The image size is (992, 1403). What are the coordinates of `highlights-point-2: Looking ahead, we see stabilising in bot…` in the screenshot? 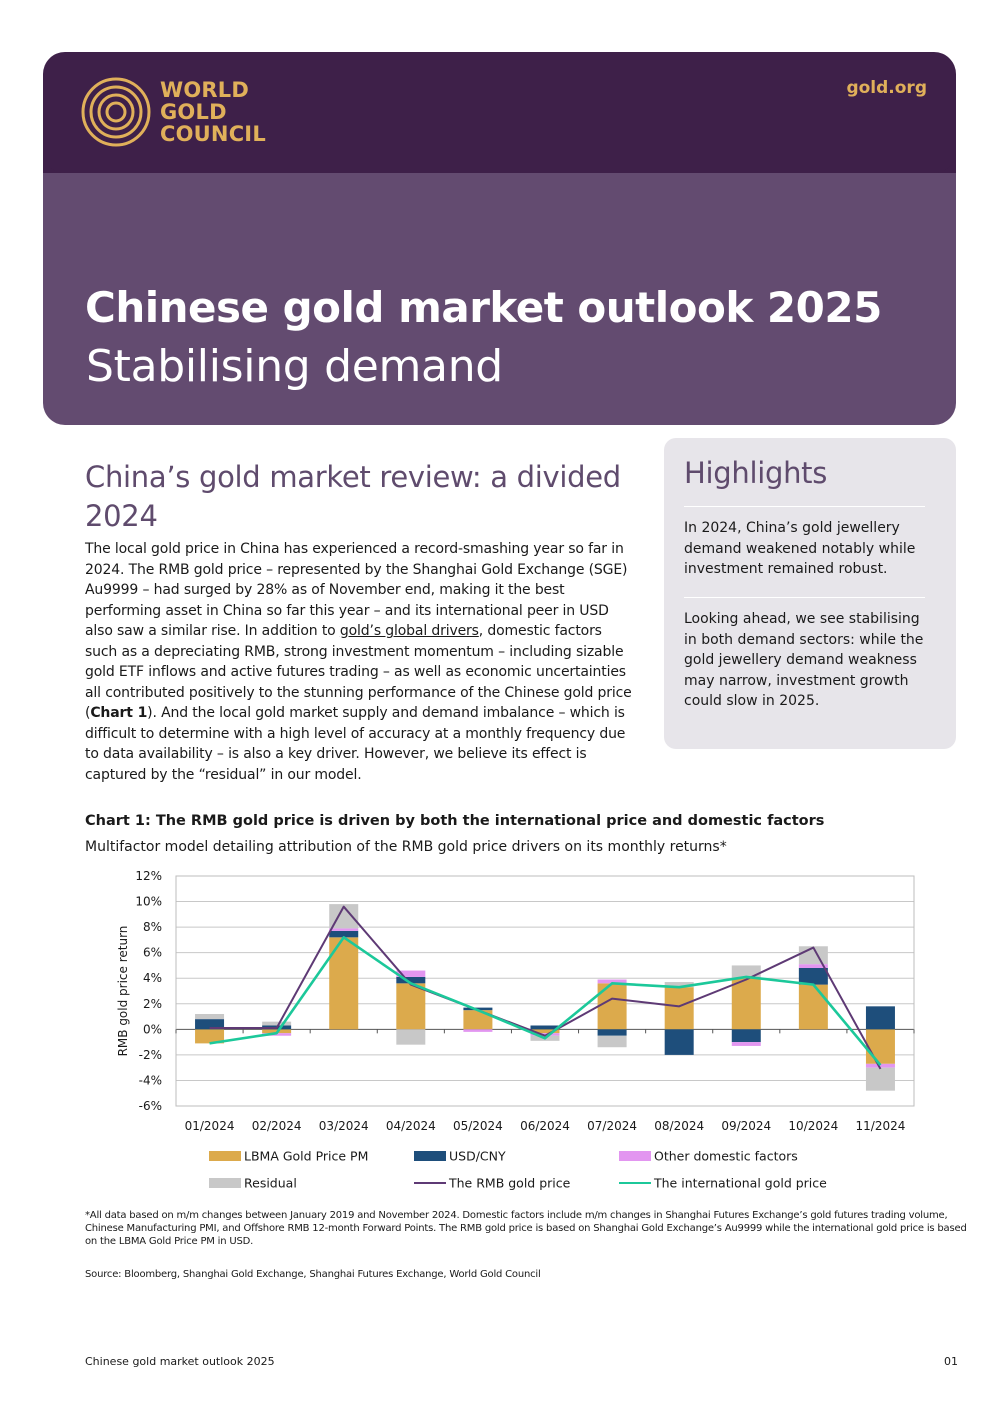 It's located at (804, 660).